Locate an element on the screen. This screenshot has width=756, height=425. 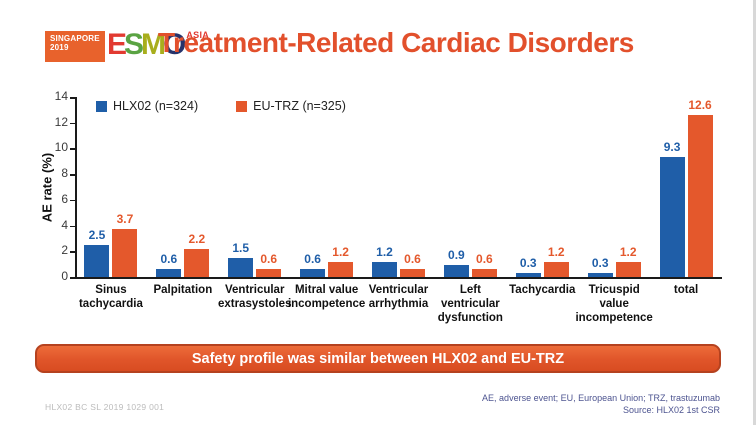
bar-value-label: 9.3 is located at coordinates (672, 147).